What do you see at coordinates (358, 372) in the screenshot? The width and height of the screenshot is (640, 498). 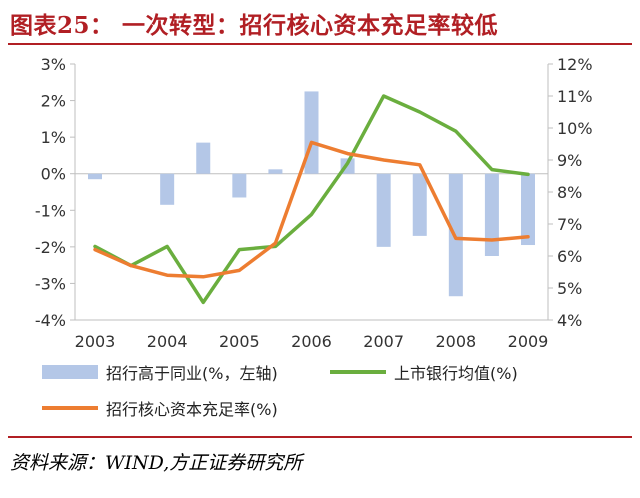 I see `legend-swatch-green` at bounding box center [358, 372].